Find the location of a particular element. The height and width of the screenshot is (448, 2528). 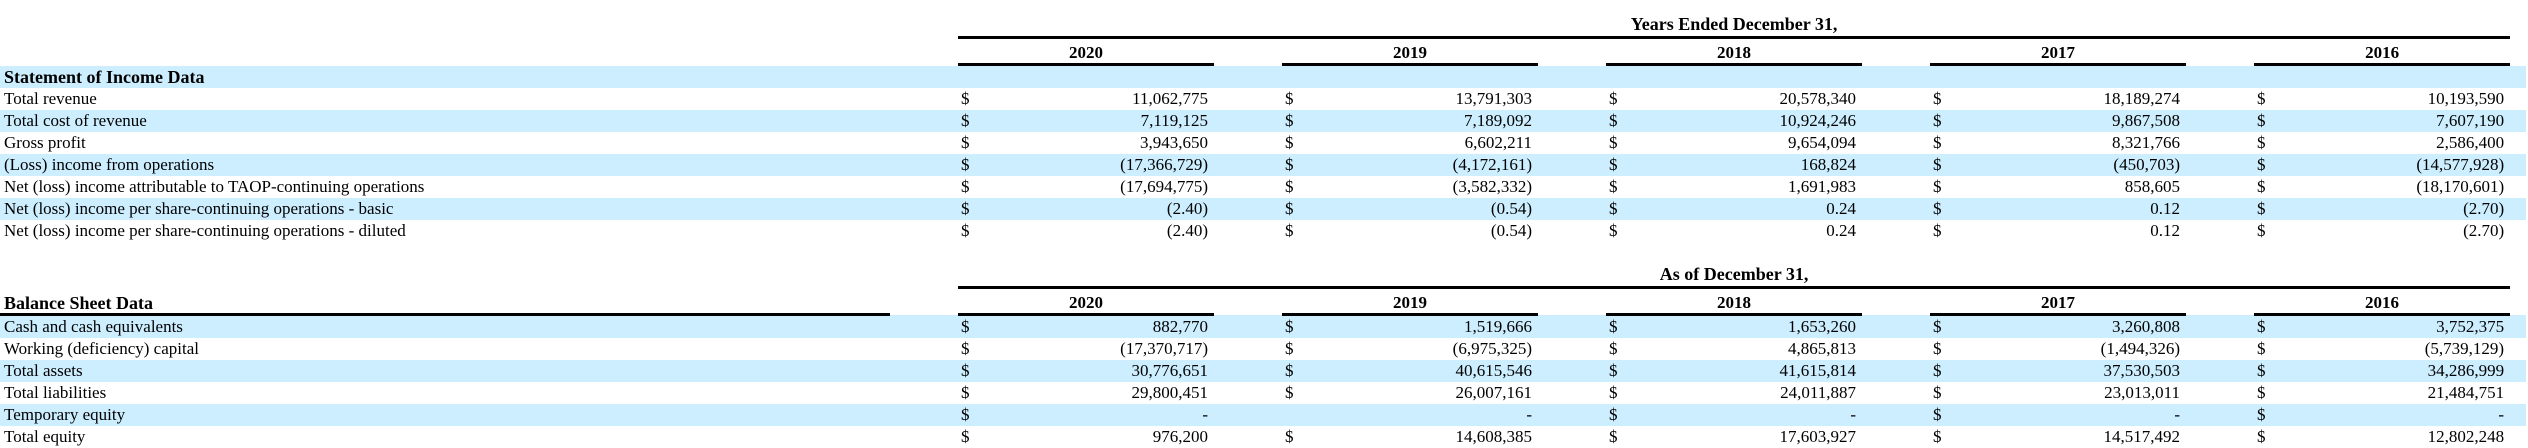

year-header: 2017 is located at coordinates (2058, 51).